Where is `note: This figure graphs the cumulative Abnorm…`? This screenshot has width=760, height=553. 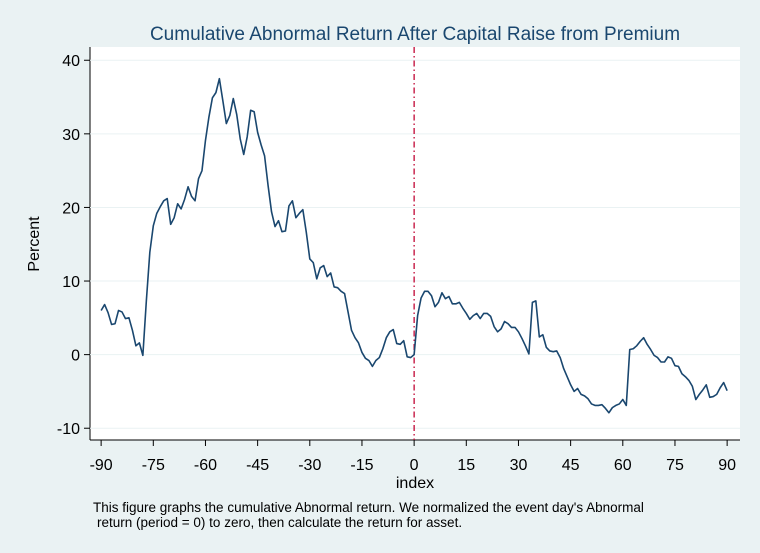 note: This figure graphs the cumulative Abnorm… is located at coordinates (368, 507).